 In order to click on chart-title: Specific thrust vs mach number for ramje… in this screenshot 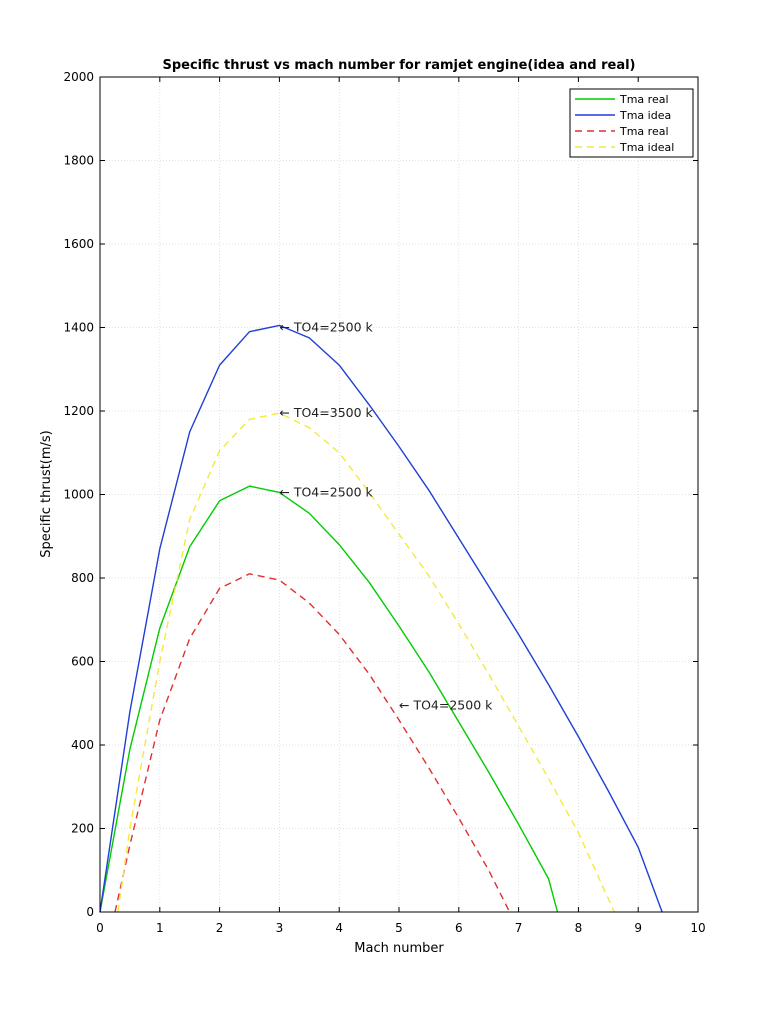, I will do `click(398, 65)`.